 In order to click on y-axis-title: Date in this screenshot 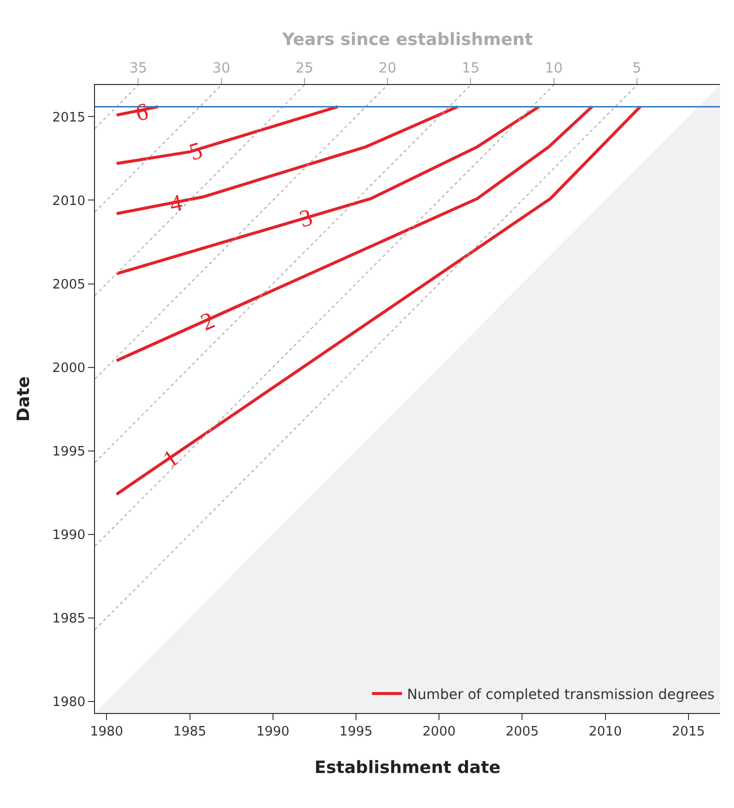, I will do `click(24, 399)`.